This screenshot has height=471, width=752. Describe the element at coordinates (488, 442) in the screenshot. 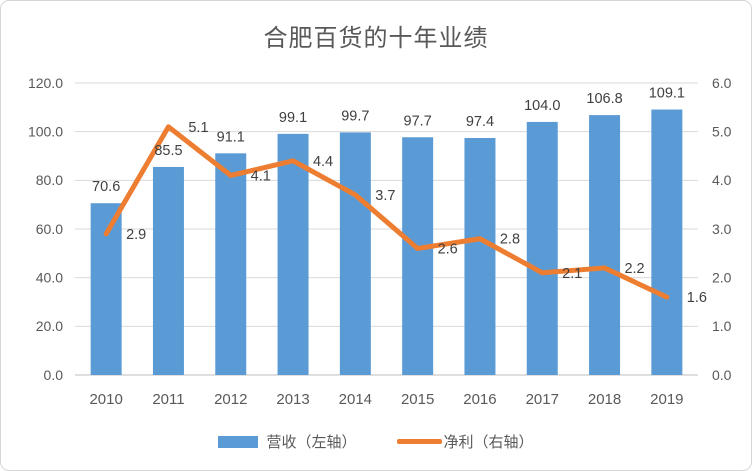

I see `legend-label-profit: 净利（右轴）` at that location.